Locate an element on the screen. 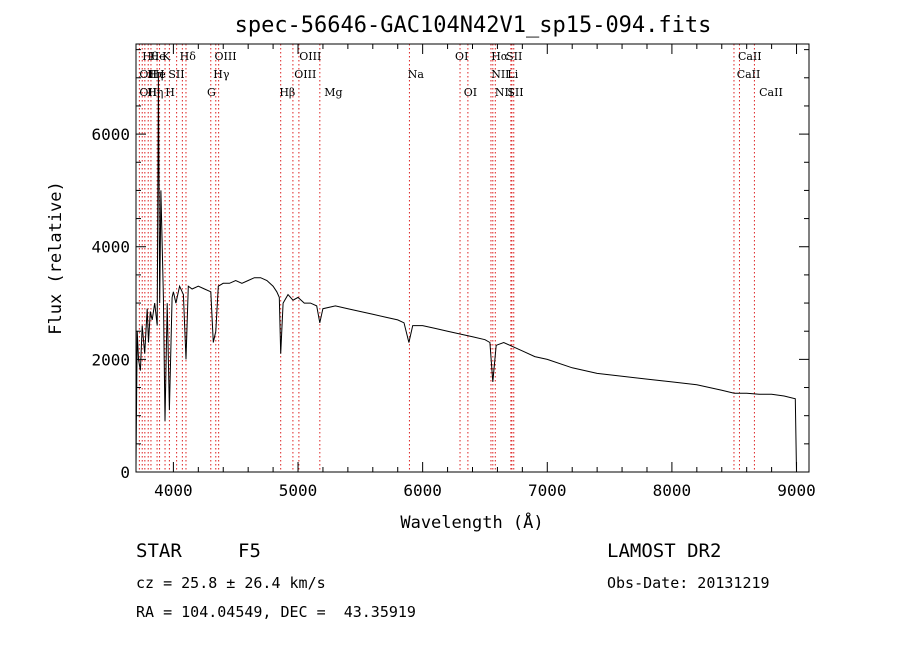 This screenshot has height=650, width=900. x-tick-label-5: 9000 is located at coordinates (796, 490).